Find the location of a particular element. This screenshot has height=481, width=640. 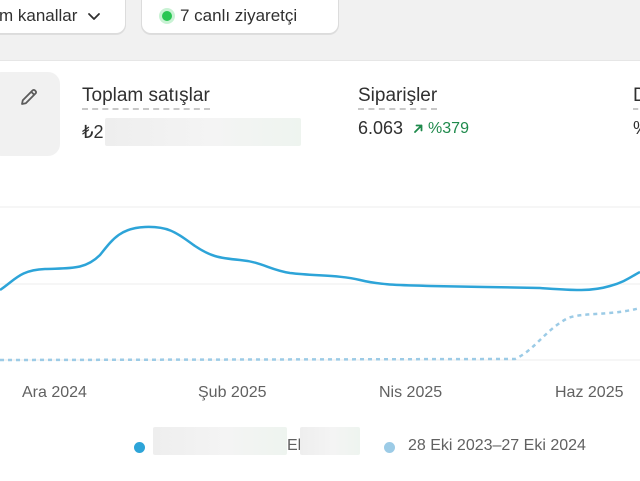

metric-value: ₺2 is located at coordinates (93, 131).